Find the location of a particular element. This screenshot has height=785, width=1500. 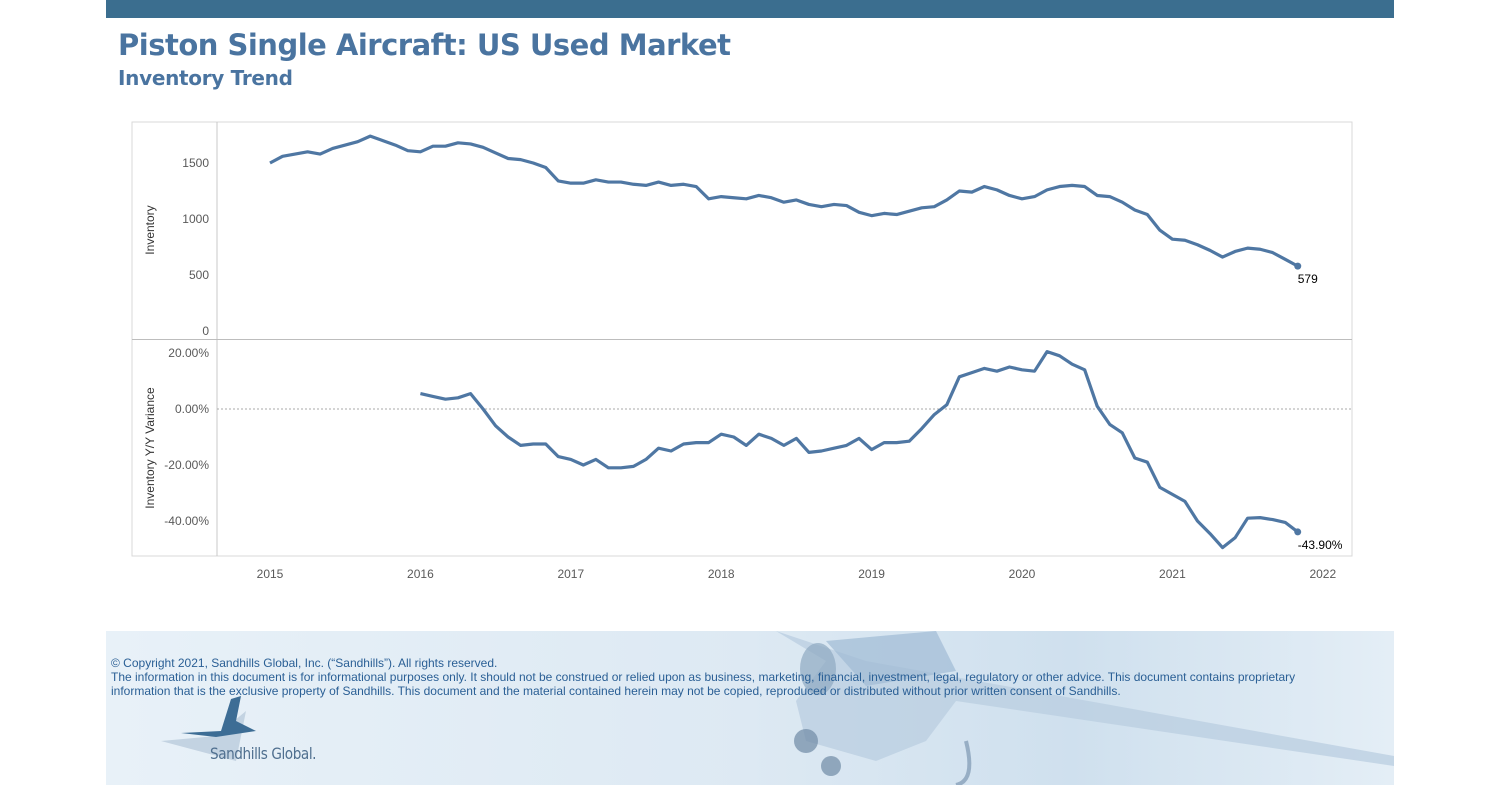

x-tick-label: 2018 is located at coordinates (721, 574).